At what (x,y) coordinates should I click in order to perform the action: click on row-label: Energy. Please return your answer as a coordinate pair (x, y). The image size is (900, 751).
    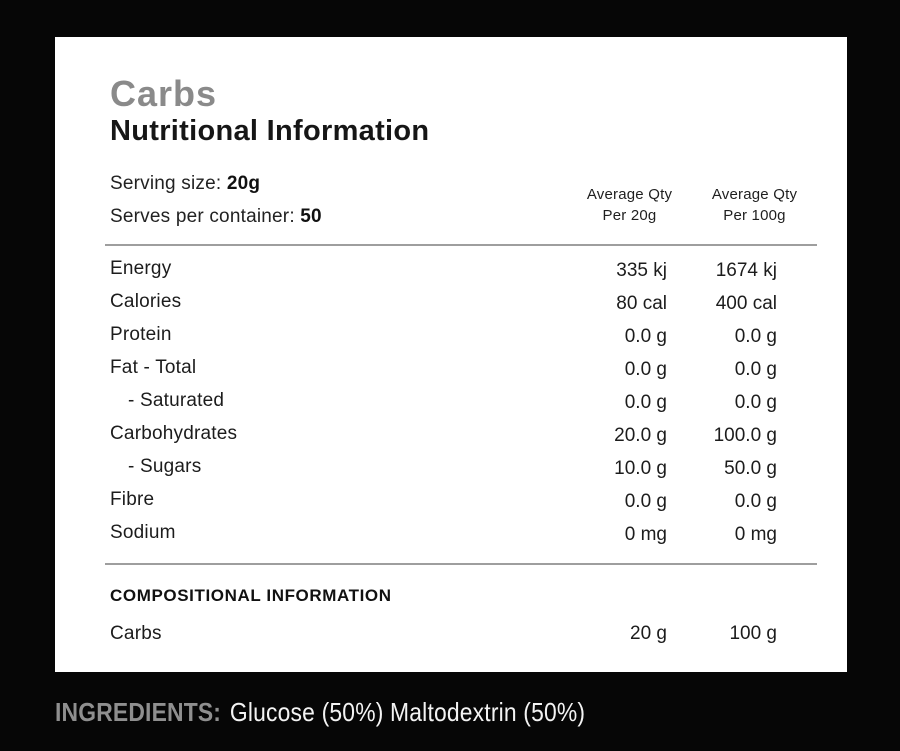
    Looking at the image, I should click on (141, 268).